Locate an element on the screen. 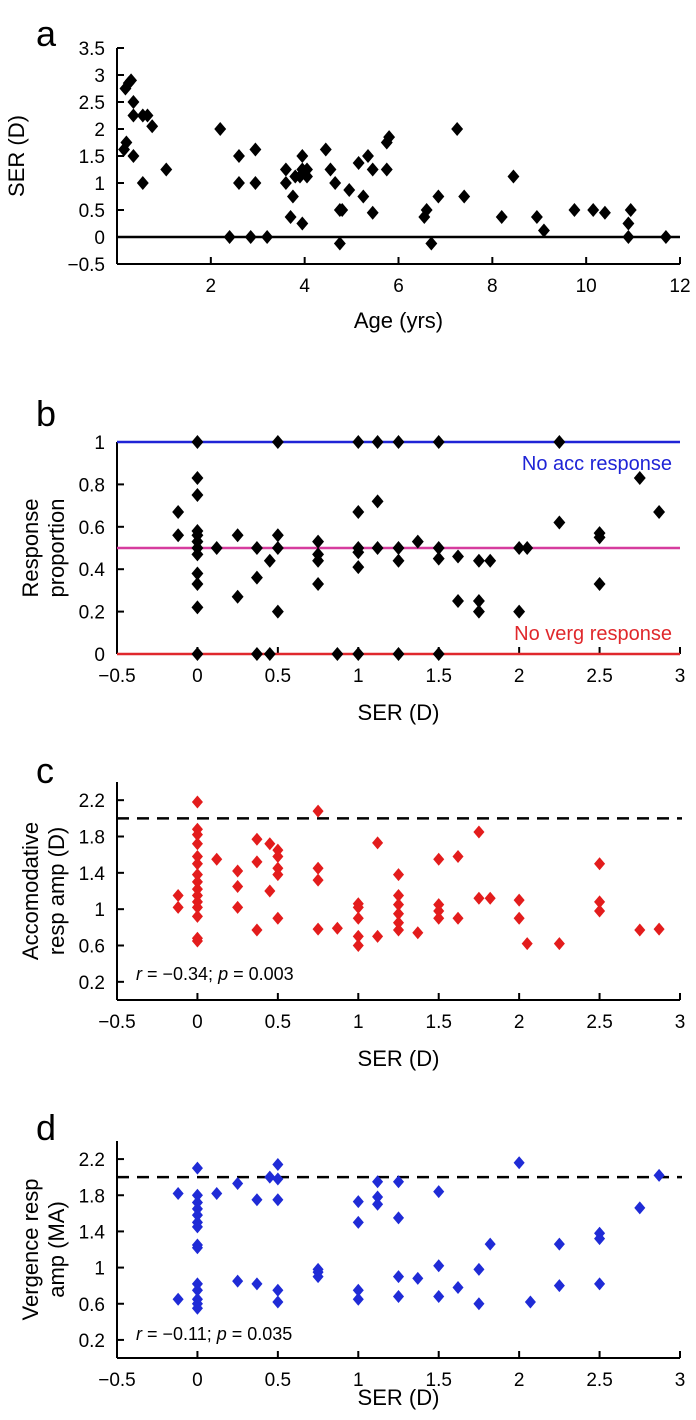 Image resolution: width=696 pixels, height=1420 pixels. panel-letter-c: c is located at coordinates (45, 770).